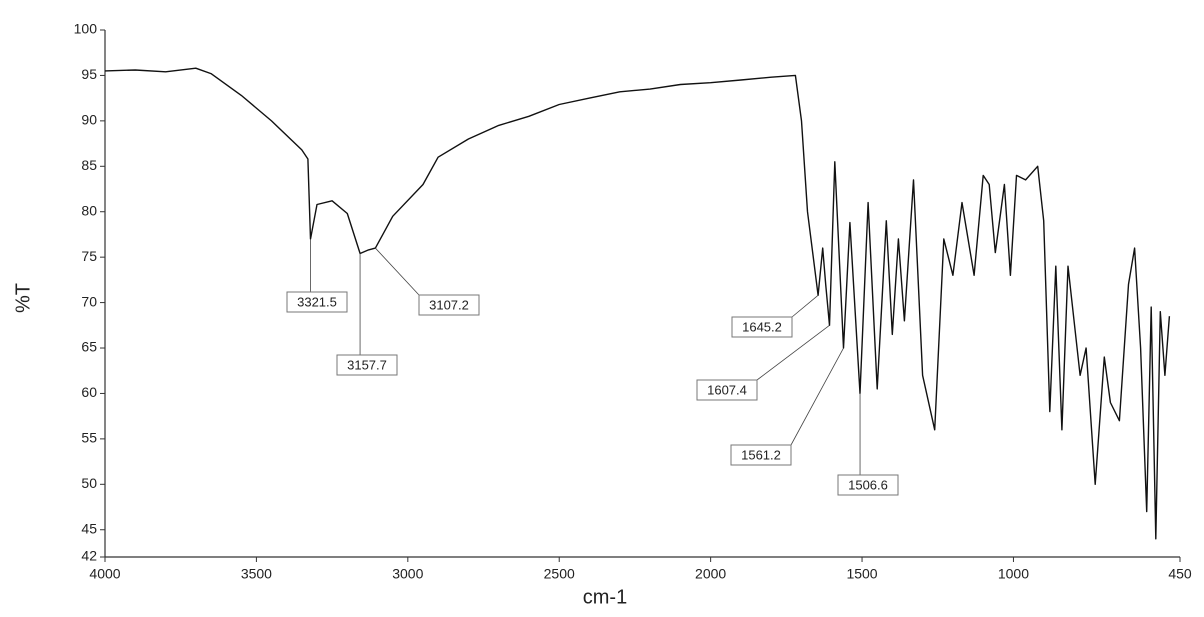  What do you see at coordinates (89, 438) in the screenshot?
I see `y-tick-label: 55` at bounding box center [89, 438].